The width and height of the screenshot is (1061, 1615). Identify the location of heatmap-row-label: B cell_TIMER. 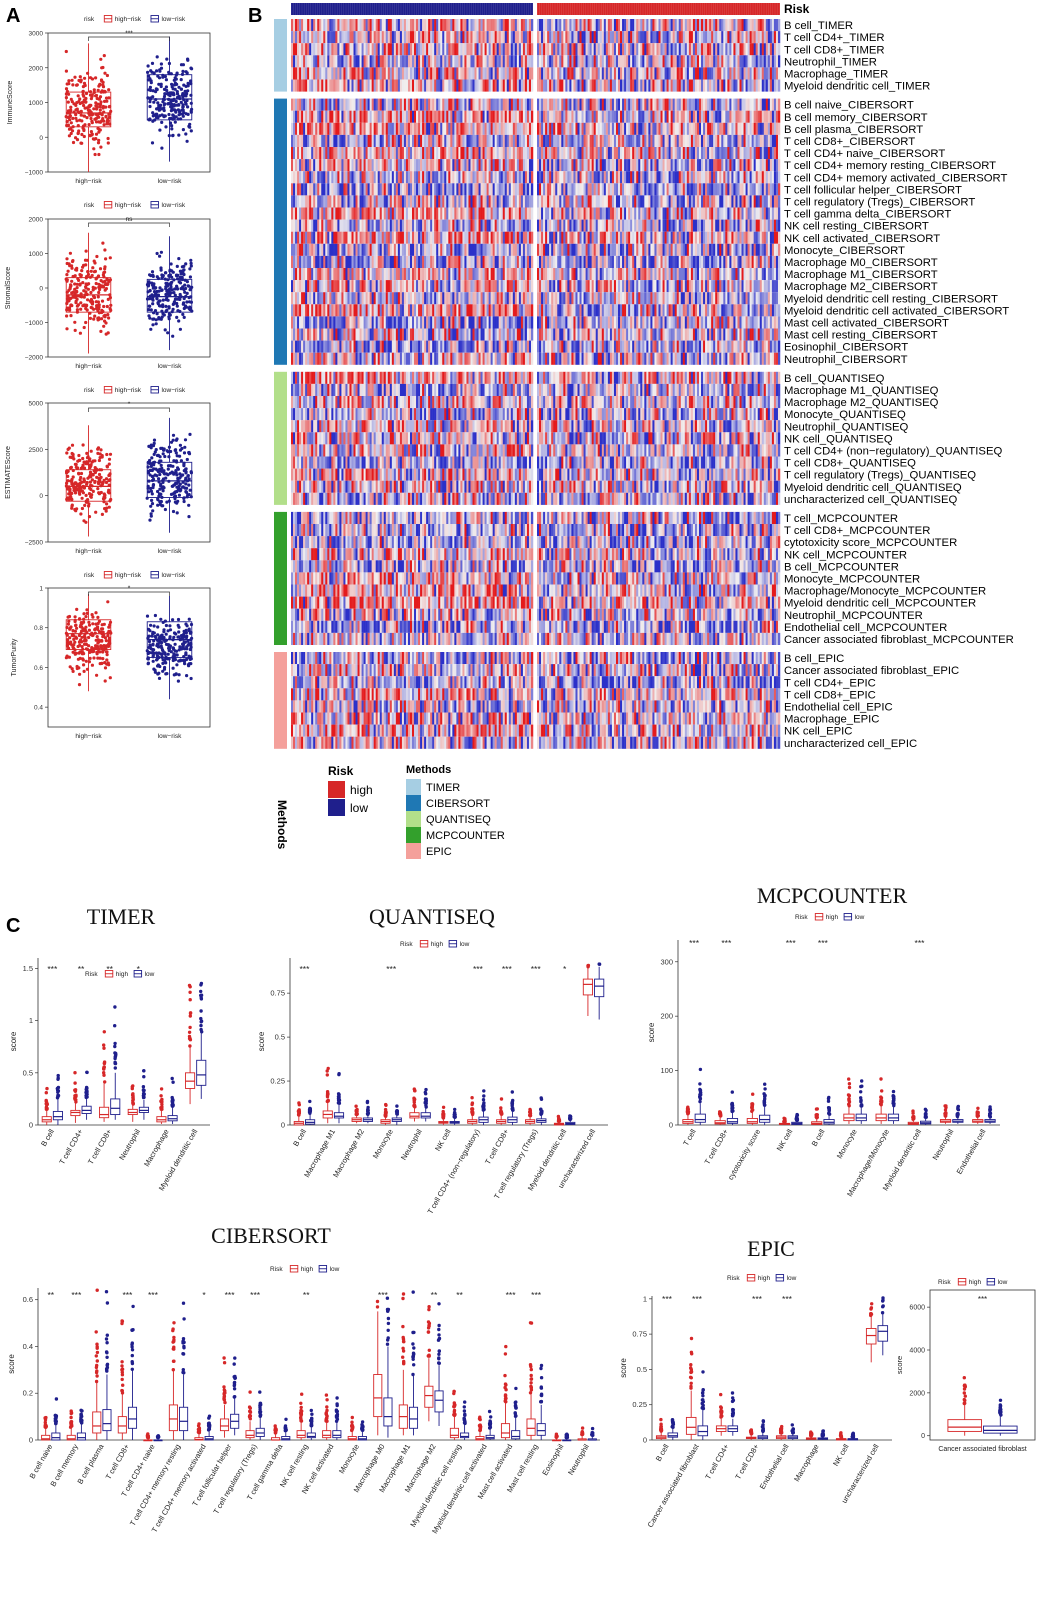
(818, 26).